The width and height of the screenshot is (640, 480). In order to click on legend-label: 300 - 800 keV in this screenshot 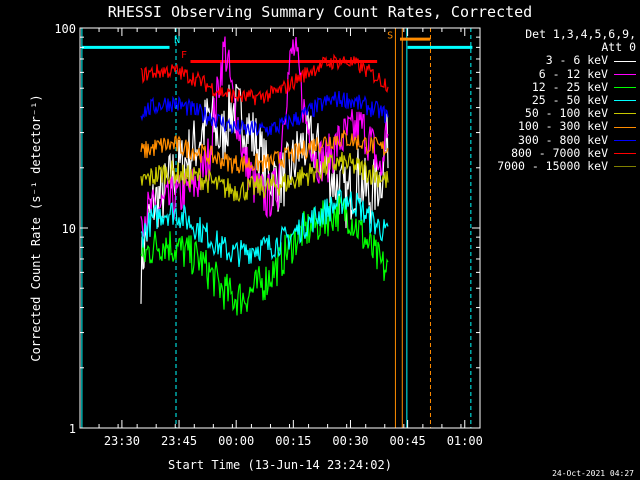, I will do `click(562, 139)`.